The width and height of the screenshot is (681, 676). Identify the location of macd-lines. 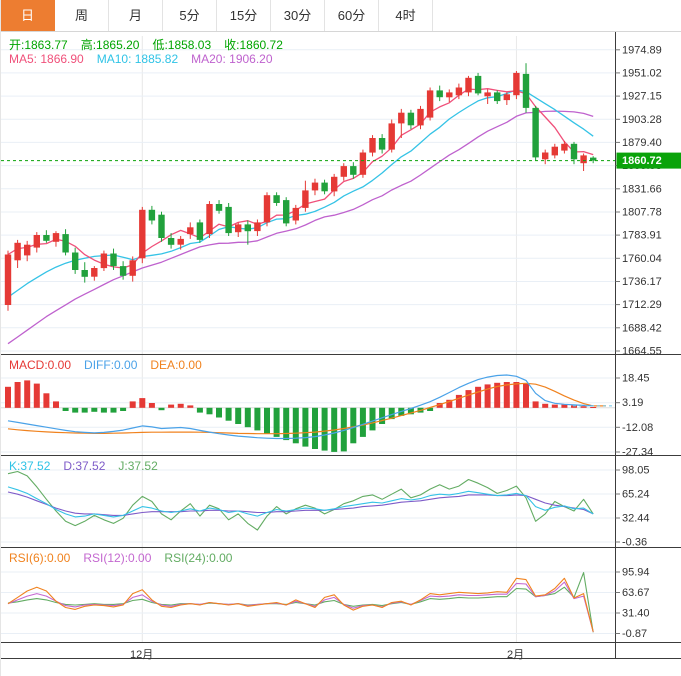
(311, 407).